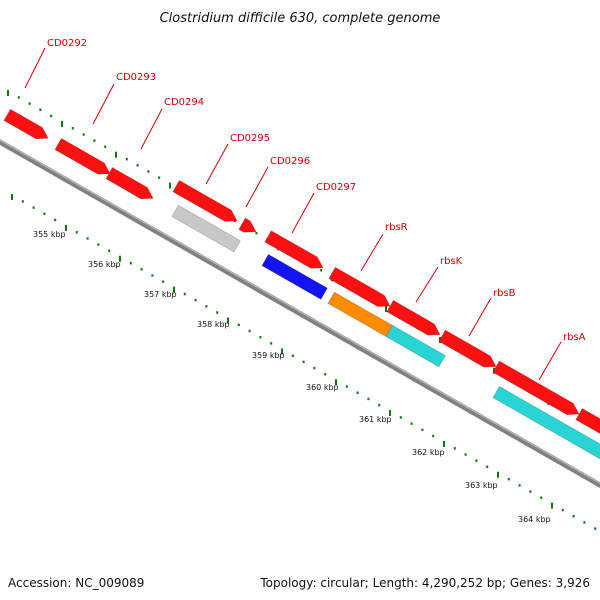 The height and width of the screenshot is (600, 600). I want to click on kbp-label-355: 355 kbp, so click(49, 234).